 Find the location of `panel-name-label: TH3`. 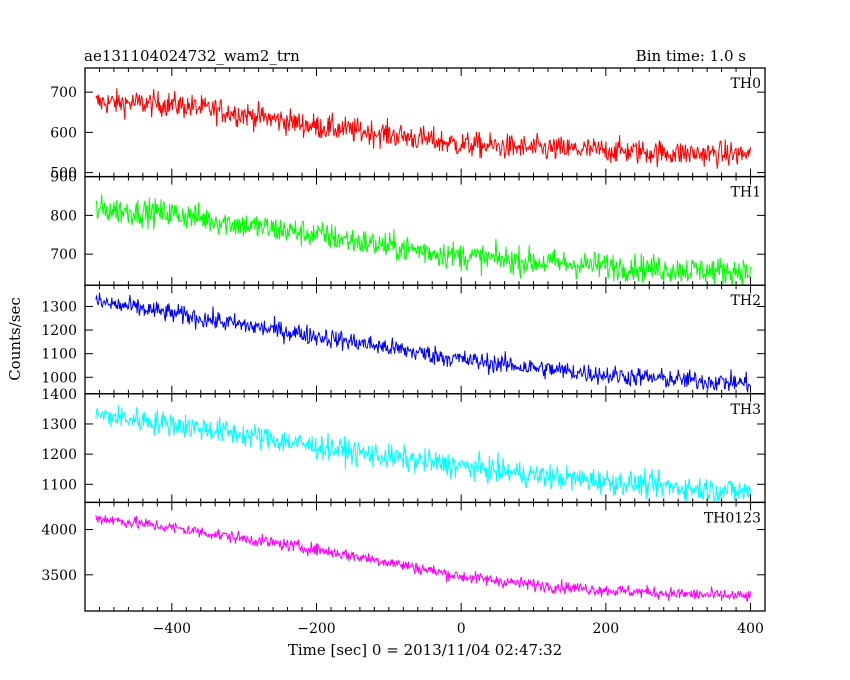

panel-name-label: TH3 is located at coordinates (746, 410).